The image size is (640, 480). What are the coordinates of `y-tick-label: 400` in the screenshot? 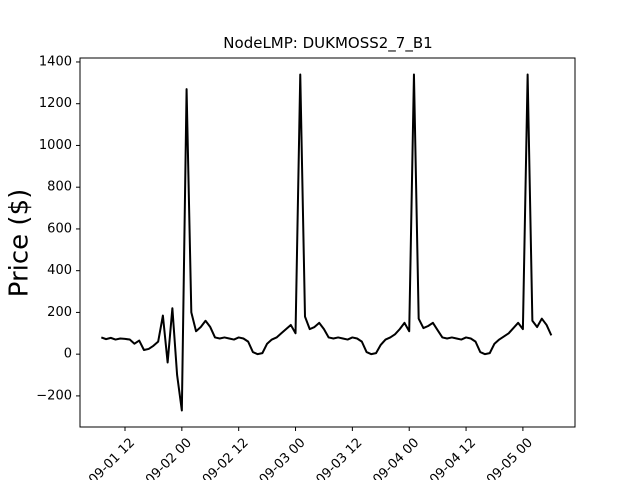 It's located at (59, 270).